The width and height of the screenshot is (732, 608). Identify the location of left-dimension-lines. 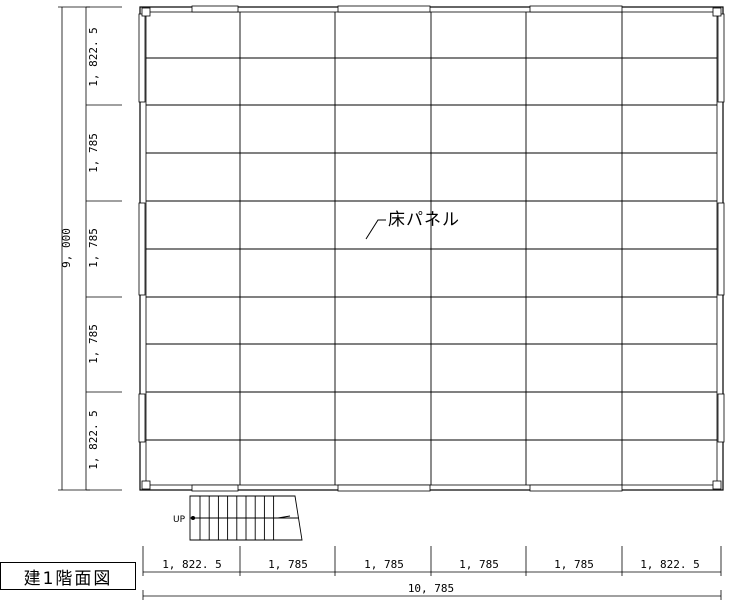
(90, 248).